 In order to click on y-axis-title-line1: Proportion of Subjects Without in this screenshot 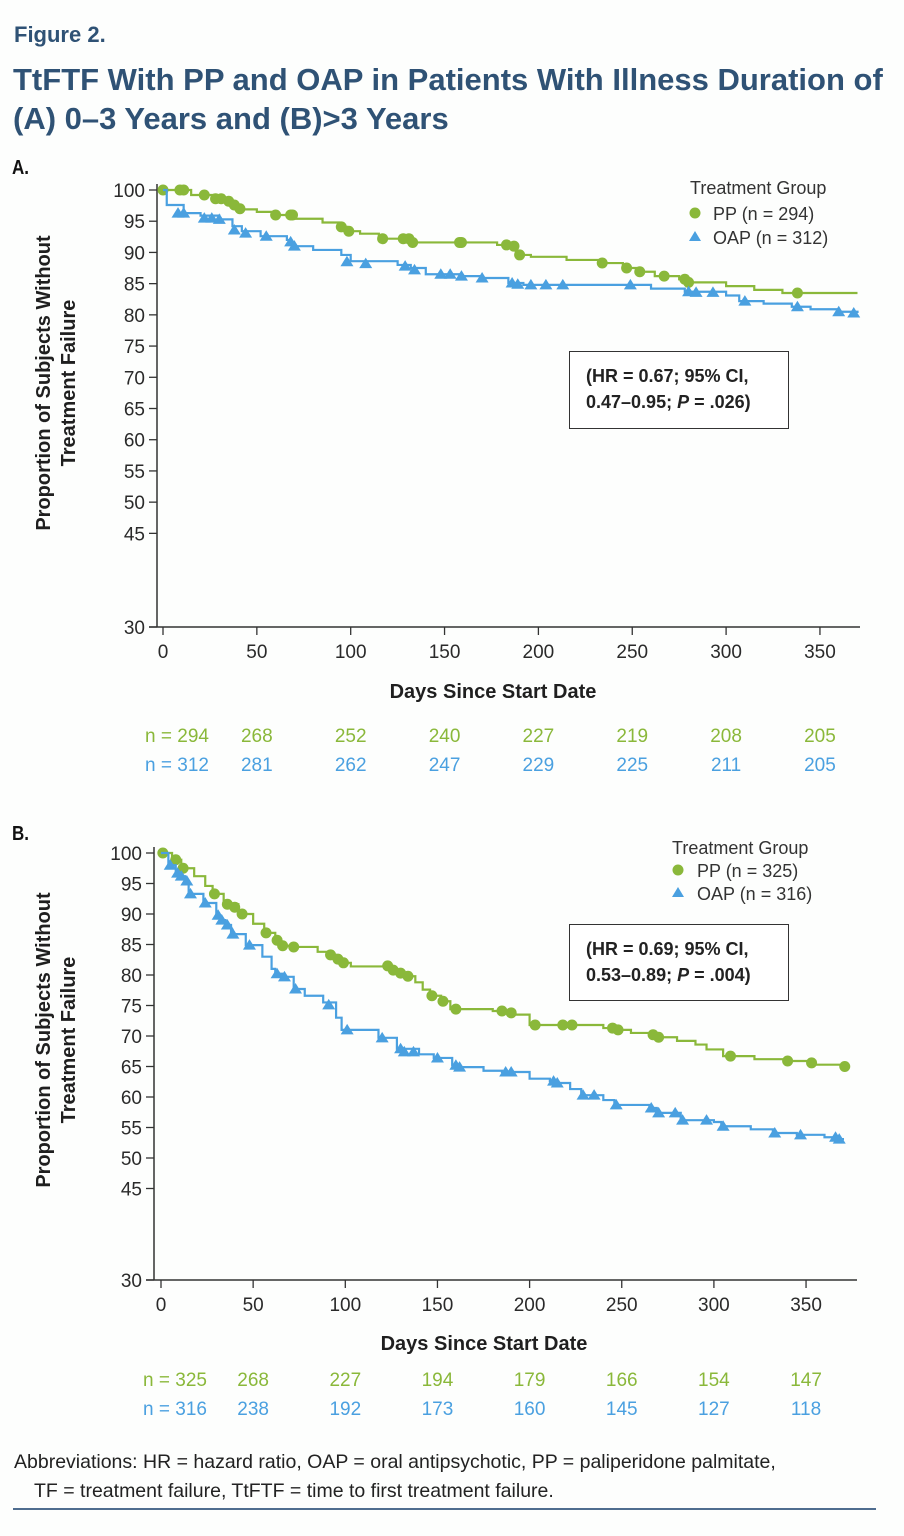, I will do `click(44, 1040)`.